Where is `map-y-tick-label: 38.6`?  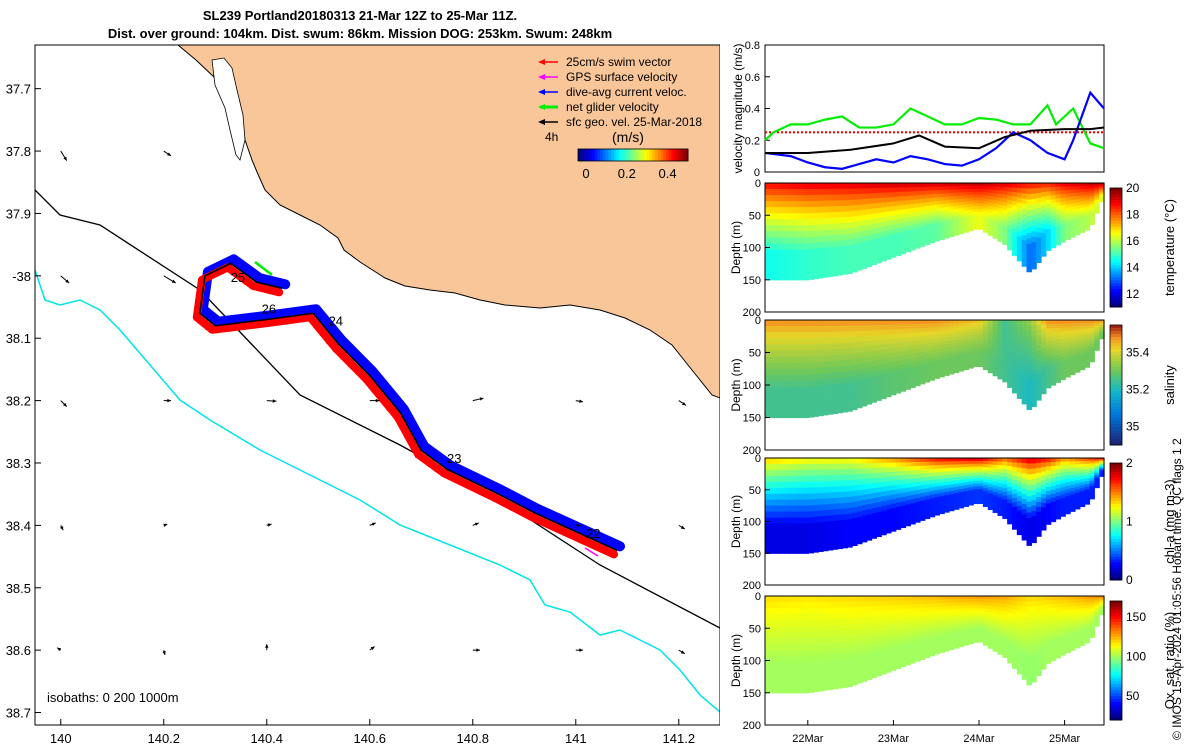 map-y-tick-label: 38.6 is located at coordinates (18, 650).